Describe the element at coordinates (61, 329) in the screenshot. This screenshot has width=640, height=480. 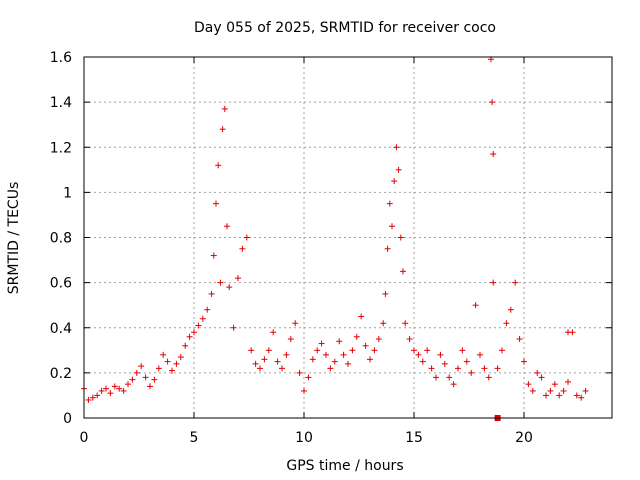
I see `y-tick-label: 0.4` at that location.